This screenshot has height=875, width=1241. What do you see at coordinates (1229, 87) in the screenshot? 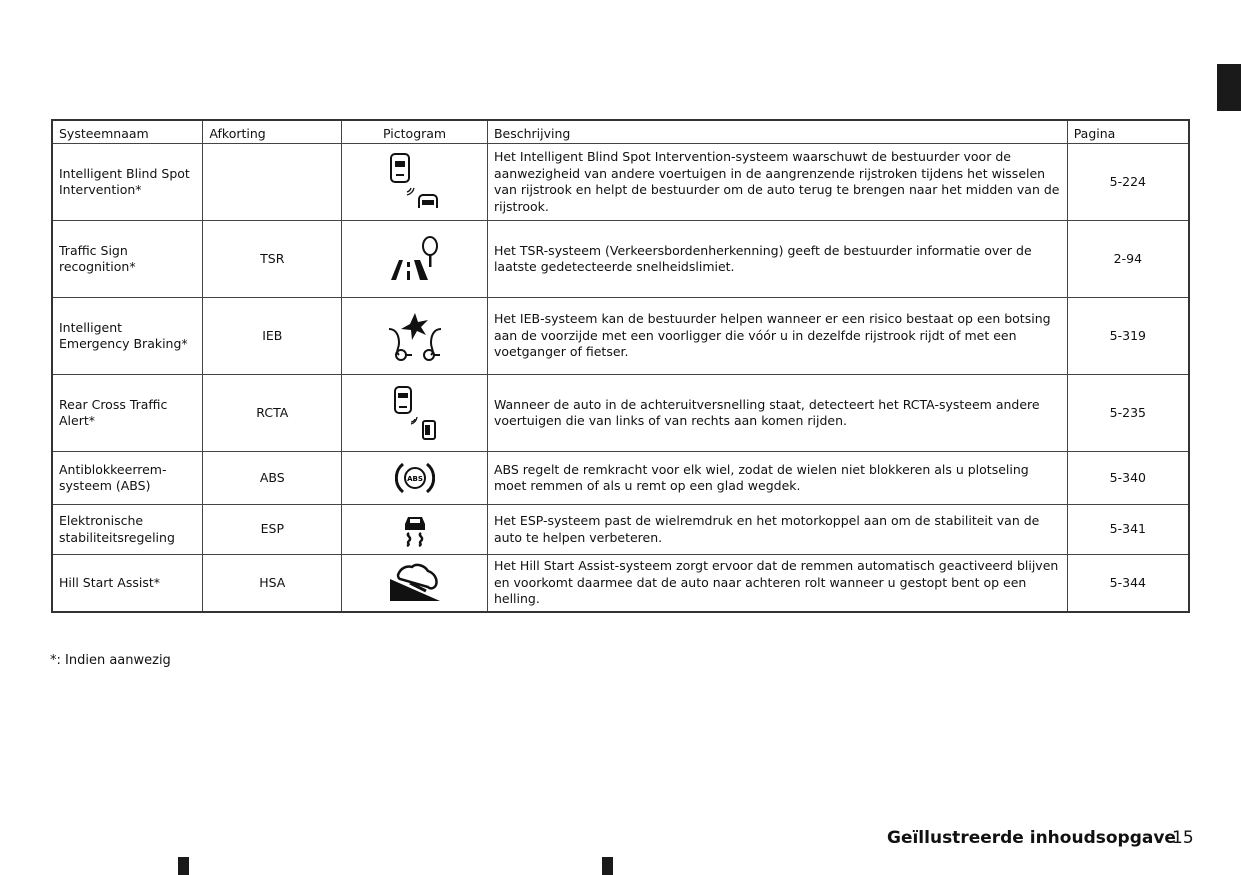
I see `section-tab-marker` at bounding box center [1229, 87].